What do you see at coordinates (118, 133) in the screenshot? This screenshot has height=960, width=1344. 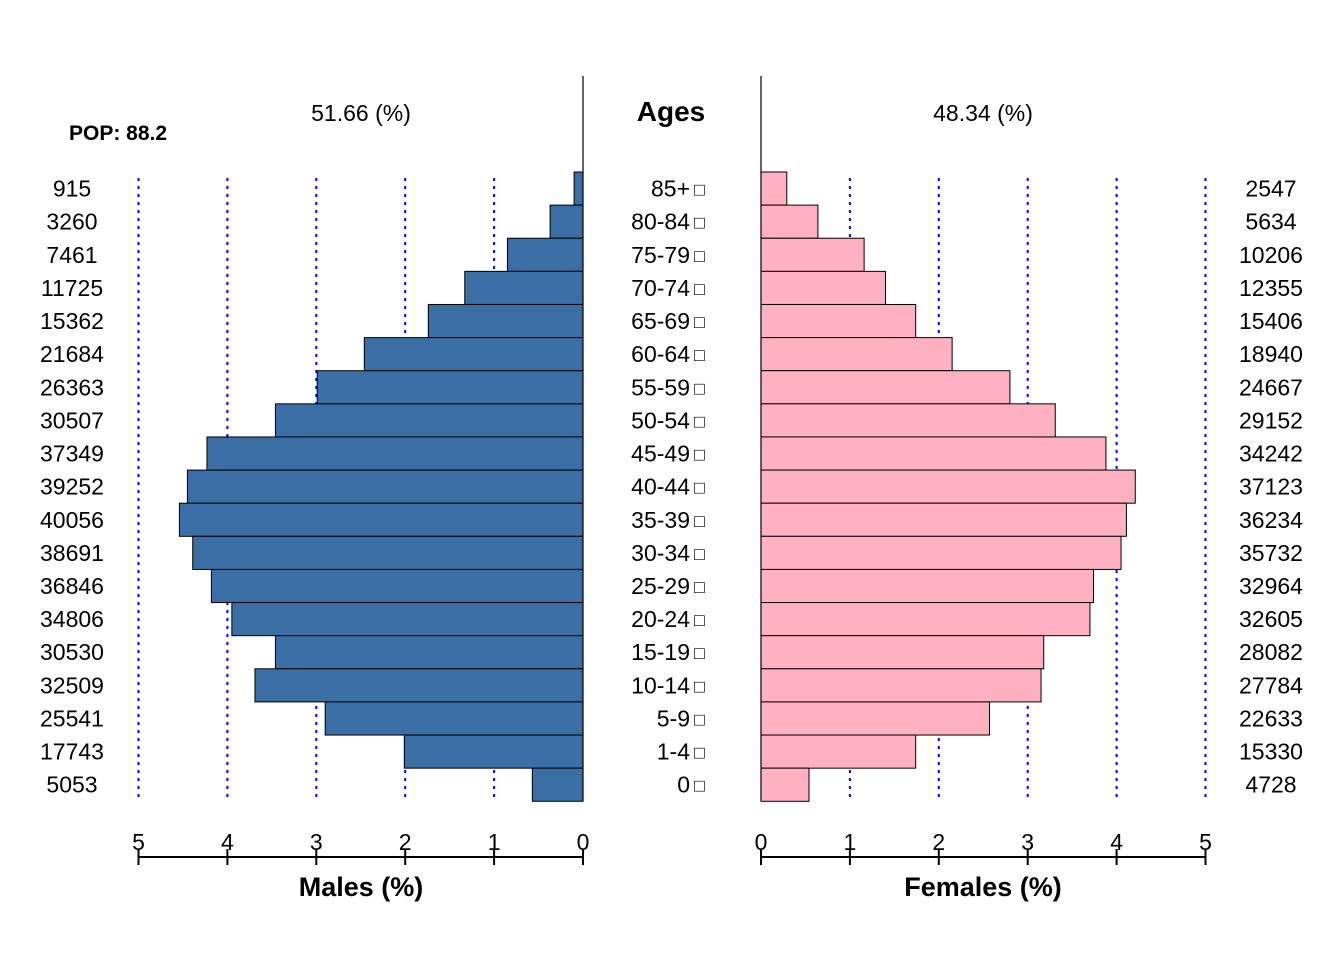 I see `pop-label: POP: 88.2` at bounding box center [118, 133].